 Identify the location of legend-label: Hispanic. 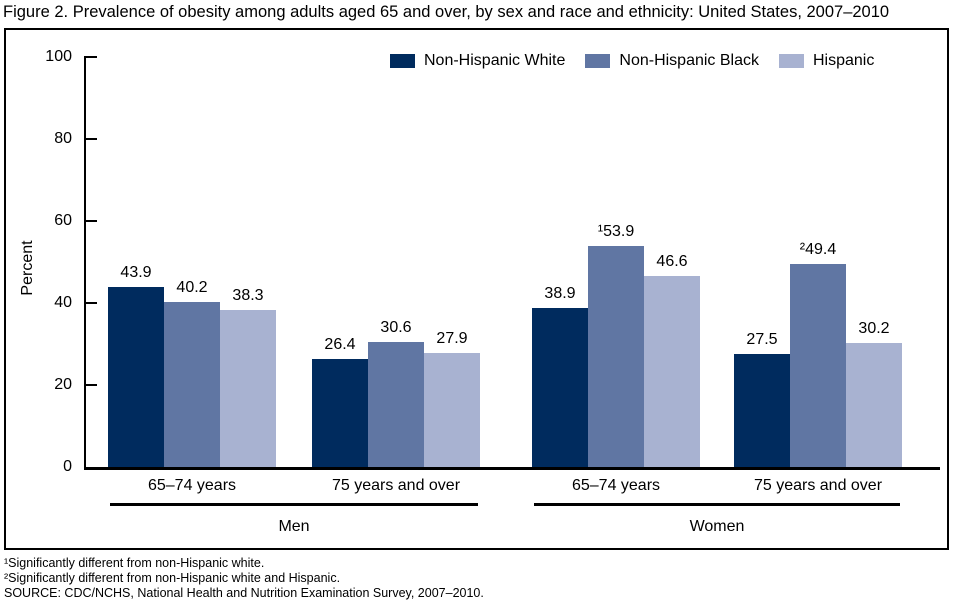
(844, 60).